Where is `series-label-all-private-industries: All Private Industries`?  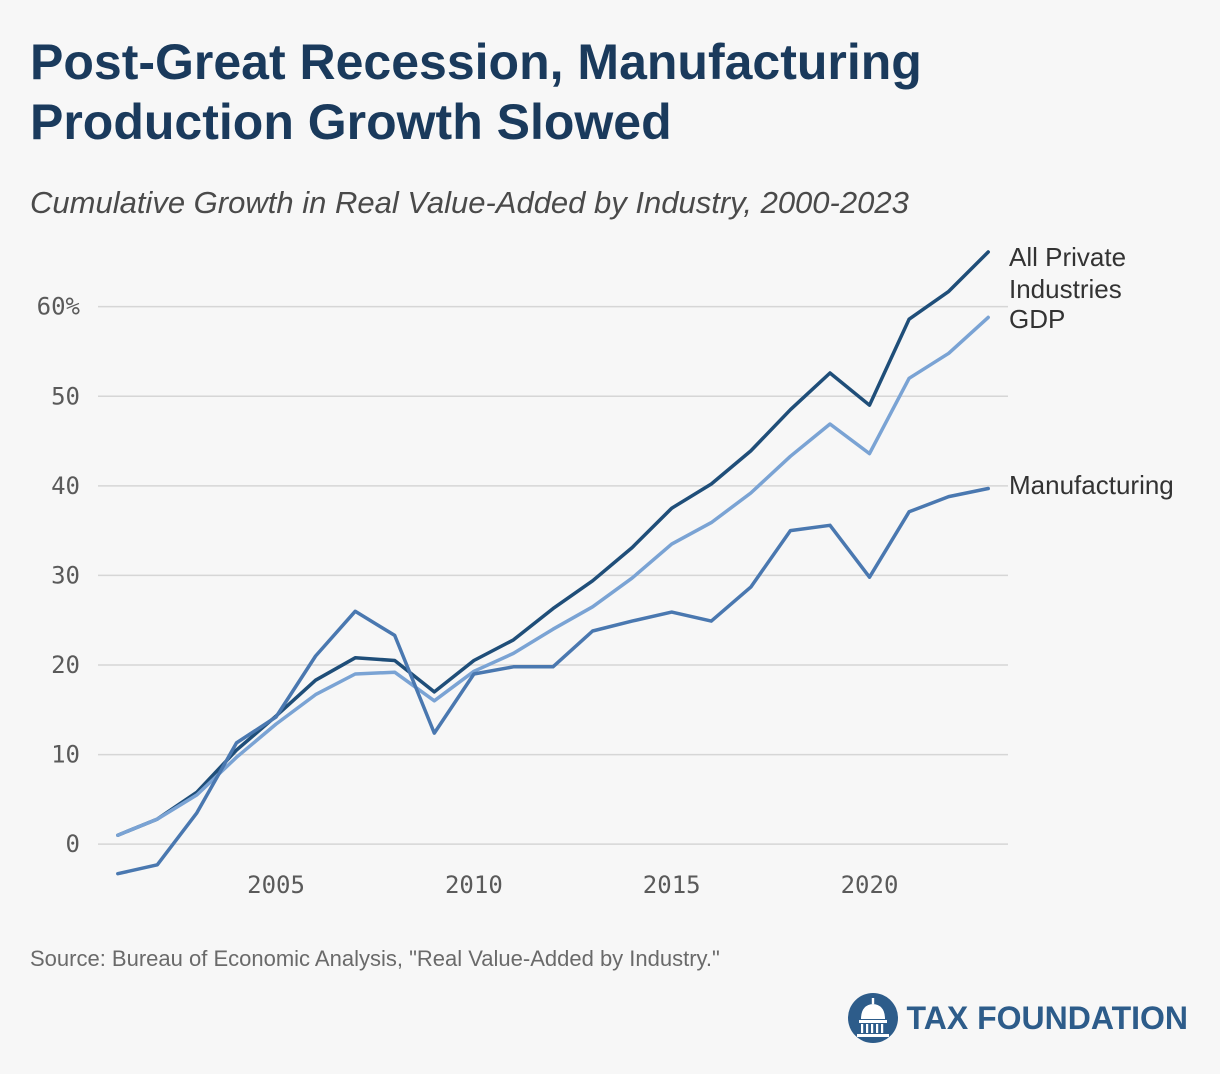
series-label-all-private-industries: All Private Industries is located at coordinates (1067, 273).